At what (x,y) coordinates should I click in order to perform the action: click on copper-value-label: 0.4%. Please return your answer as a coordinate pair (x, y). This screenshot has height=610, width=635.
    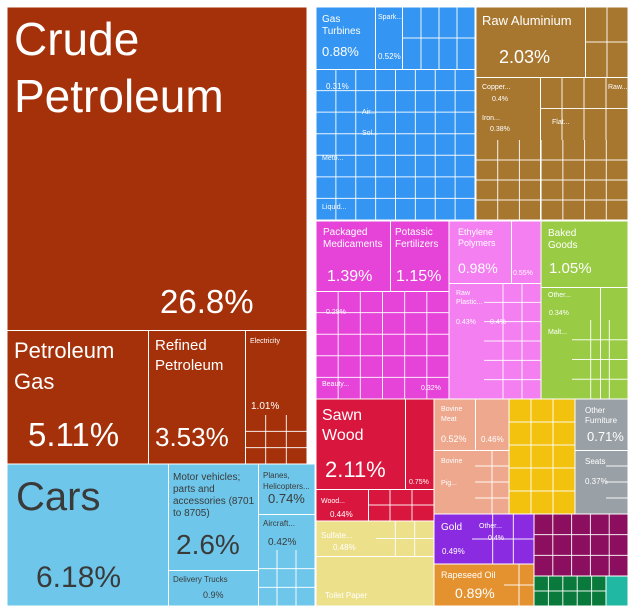
    Looking at the image, I should click on (500, 99).